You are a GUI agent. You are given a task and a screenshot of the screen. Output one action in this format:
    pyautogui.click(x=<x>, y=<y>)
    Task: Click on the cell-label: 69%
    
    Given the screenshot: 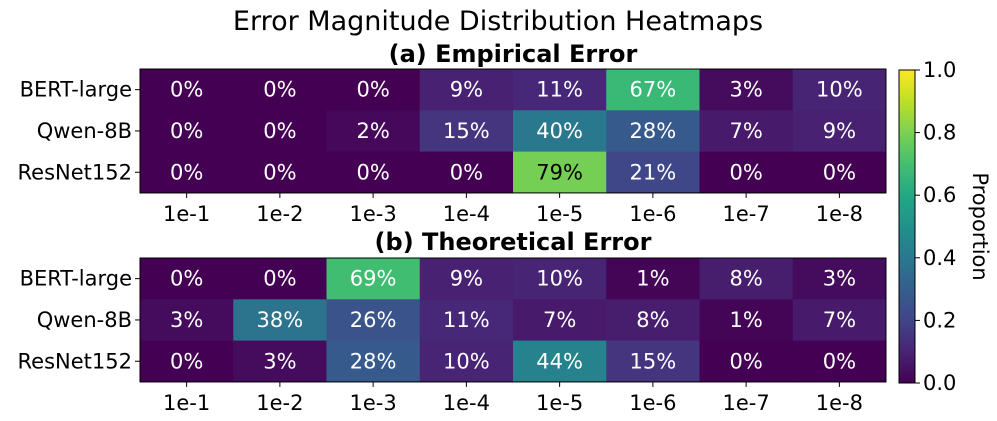 What is the action you would take?
    pyautogui.click(x=373, y=279)
    